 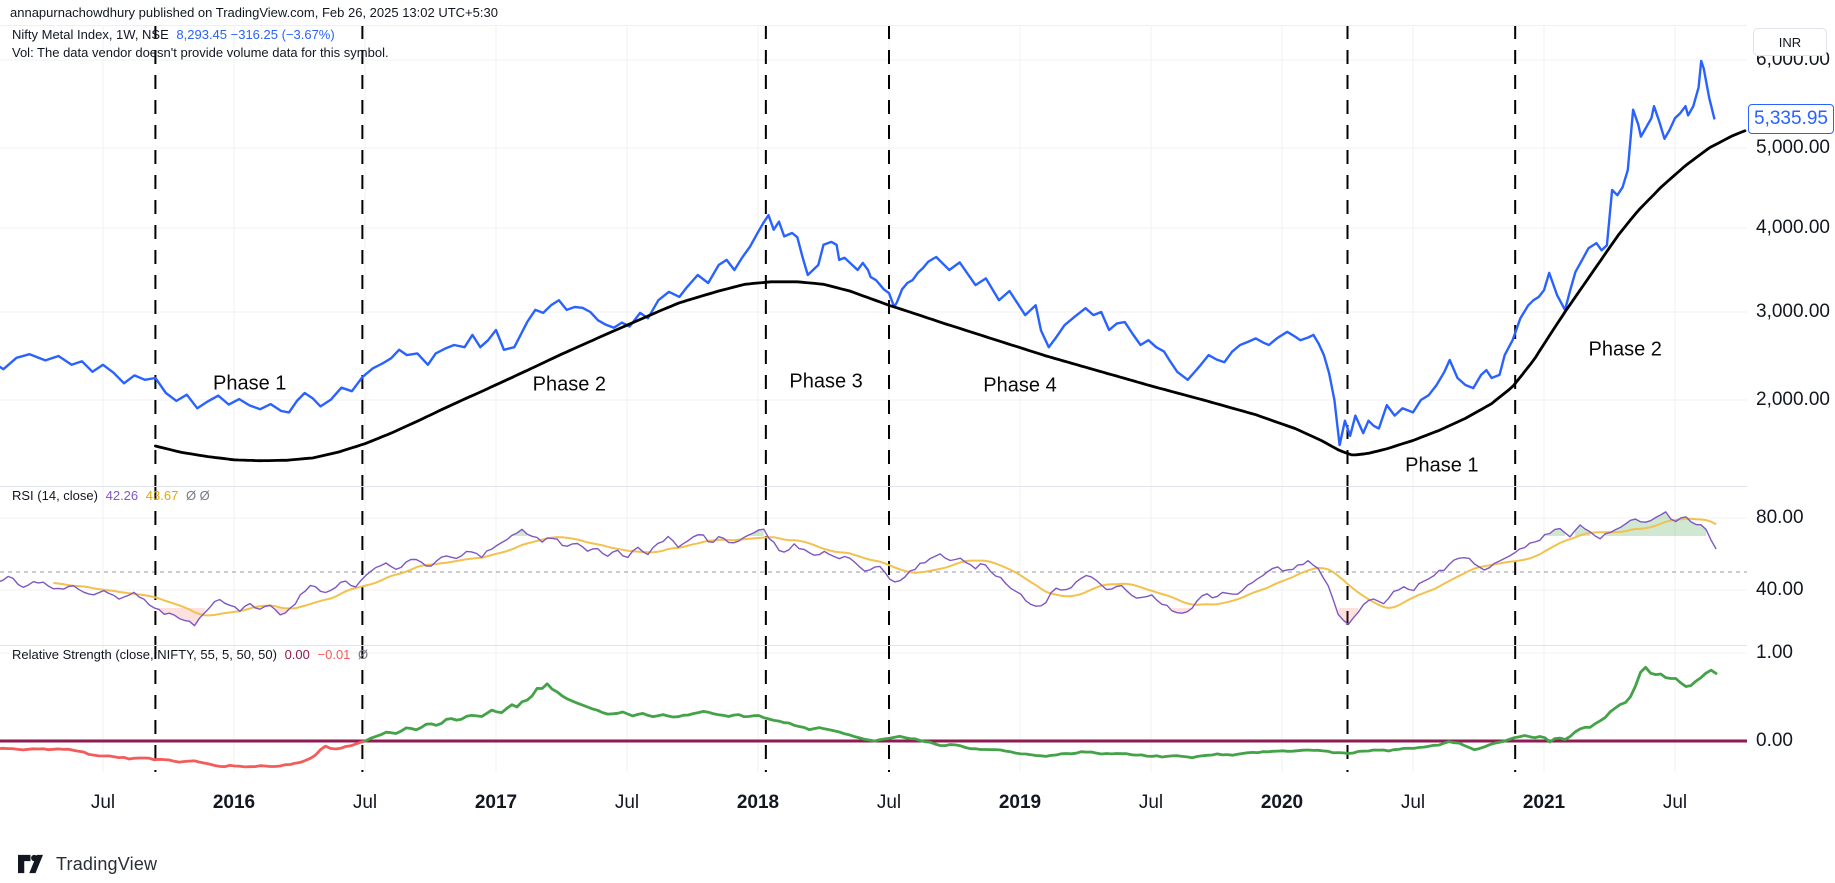 What do you see at coordinates (1774, 740) in the screenshot?
I see `rs-axis-label: 0.00` at bounding box center [1774, 740].